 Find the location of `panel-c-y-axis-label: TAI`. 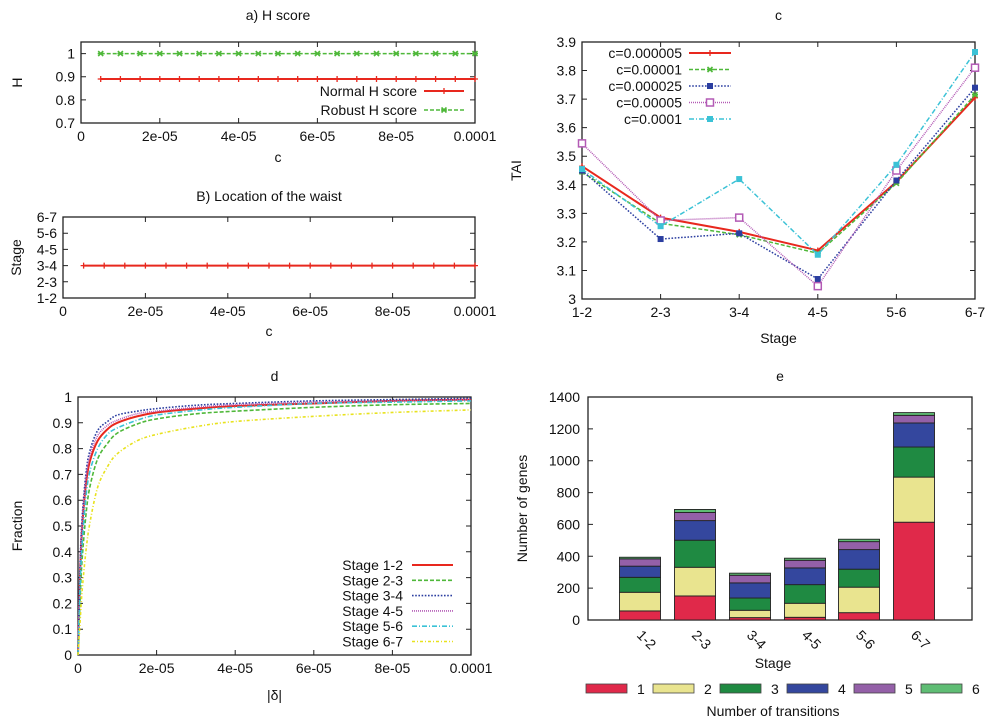

panel-c-y-axis-label: TAI is located at coordinates (516, 170).